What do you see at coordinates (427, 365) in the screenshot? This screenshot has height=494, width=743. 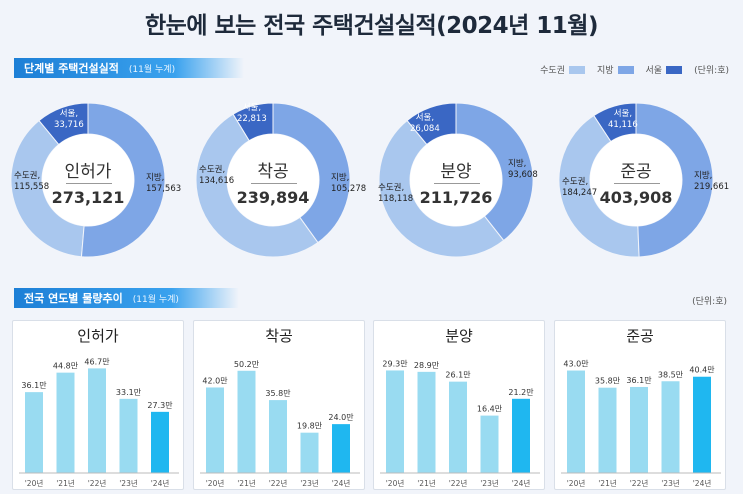 I see `bar-value-label: 28.9만` at bounding box center [427, 365].